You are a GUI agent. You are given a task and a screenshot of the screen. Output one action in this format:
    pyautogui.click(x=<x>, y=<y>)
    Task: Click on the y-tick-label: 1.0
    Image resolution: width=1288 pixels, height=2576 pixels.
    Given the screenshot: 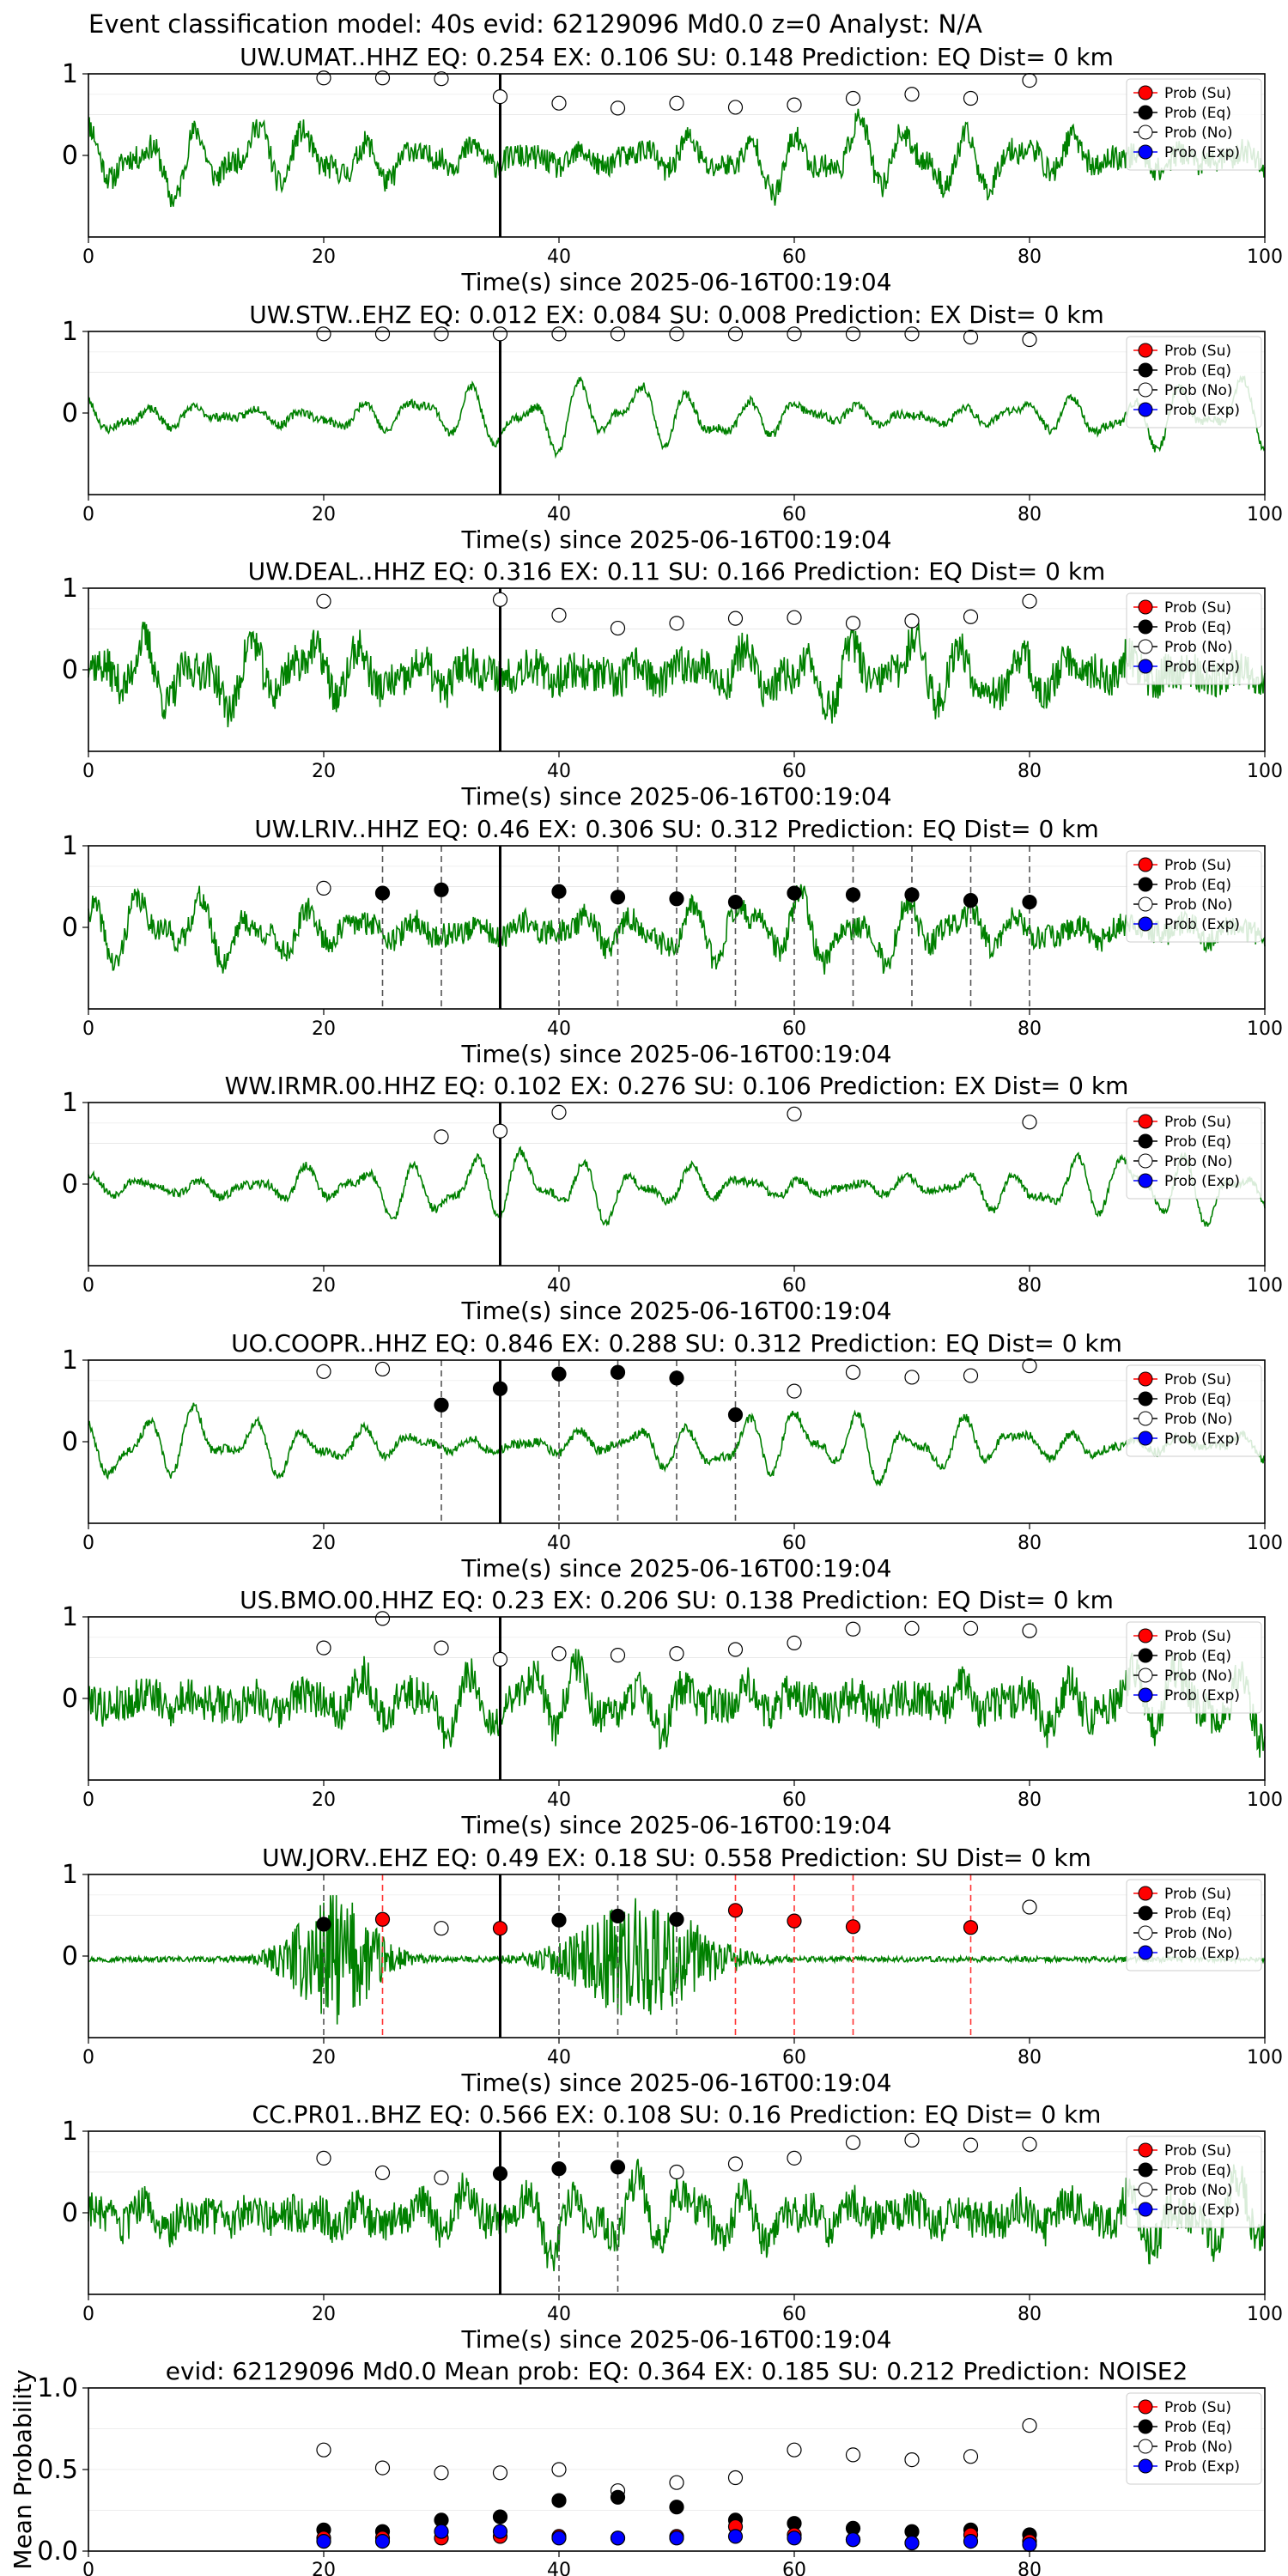 What is the action you would take?
    pyautogui.click(x=58, y=2388)
    